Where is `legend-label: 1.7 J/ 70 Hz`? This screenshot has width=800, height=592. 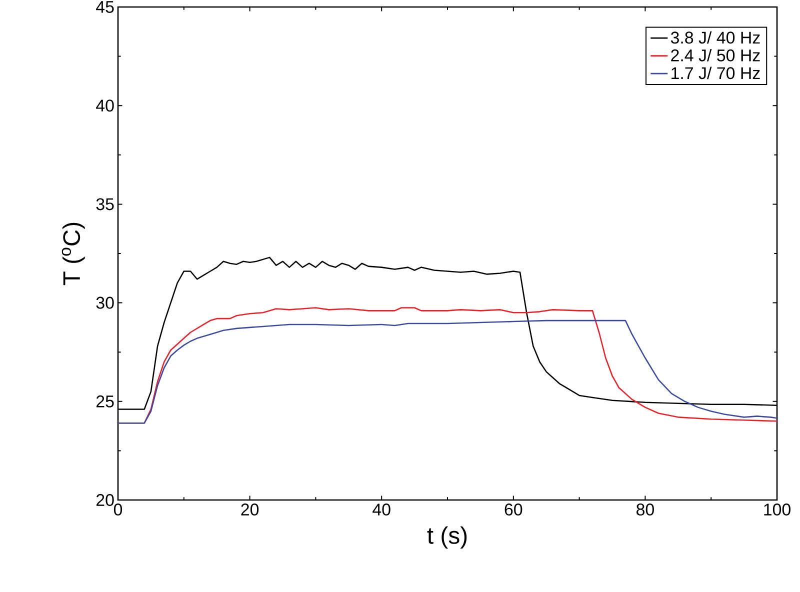
legend-label: 1.7 J/ 70 Hz is located at coordinates (716, 73).